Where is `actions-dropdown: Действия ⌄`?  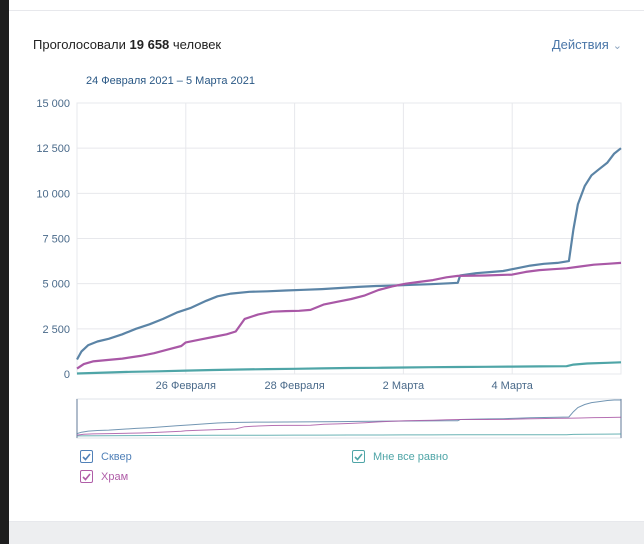
actions-dropdown: Действия ⌄ is located at coordinates (587, 44).